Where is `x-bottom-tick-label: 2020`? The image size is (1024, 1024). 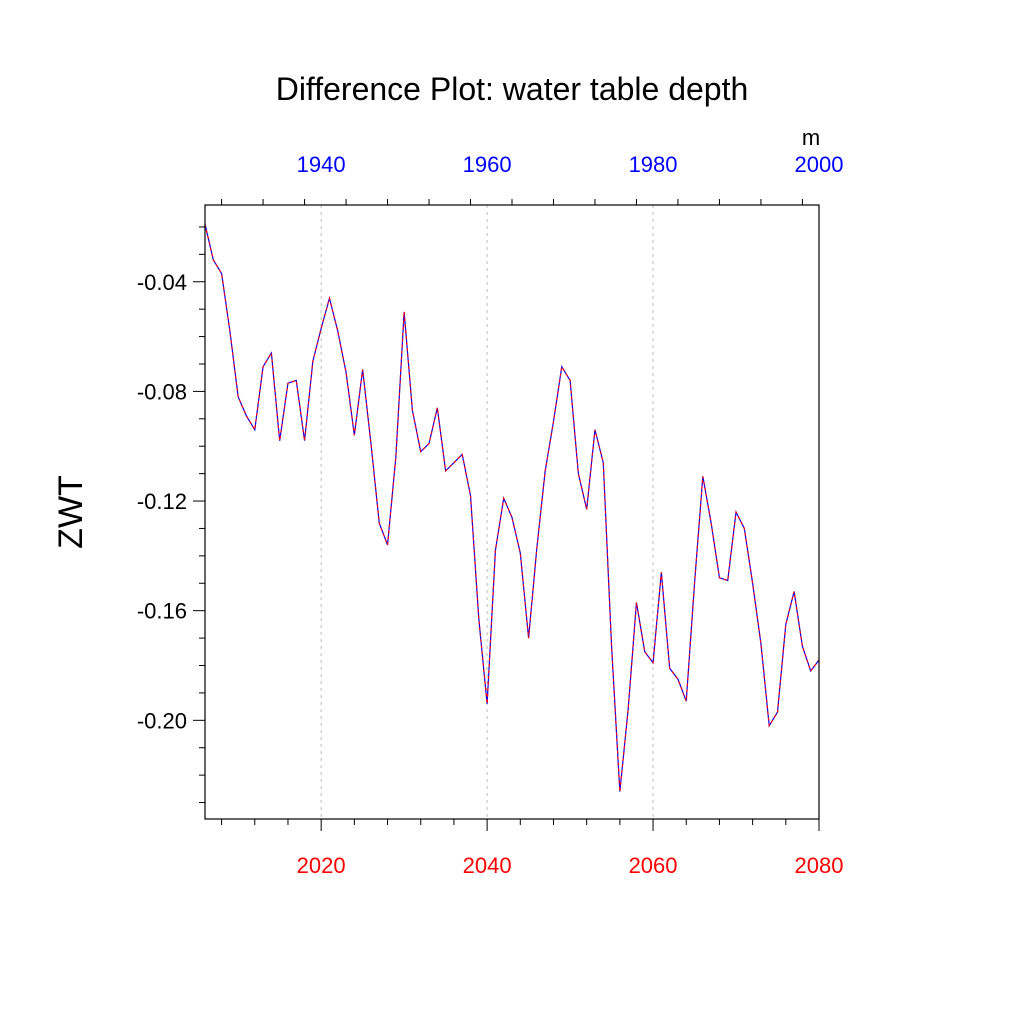 x-bottom-tick-label: 2020 is located at coordinates (321, 865).